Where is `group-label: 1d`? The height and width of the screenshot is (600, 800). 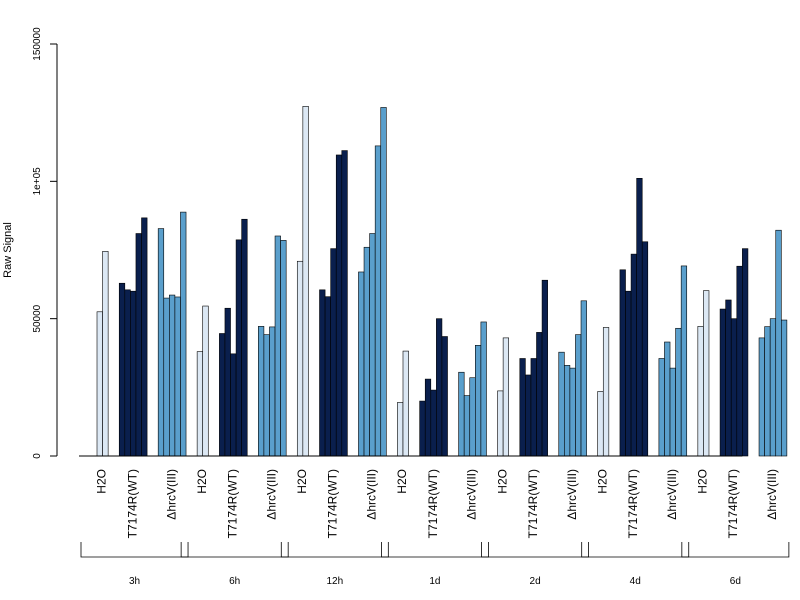 group-label: 1d is located at coordinates (434, 581).